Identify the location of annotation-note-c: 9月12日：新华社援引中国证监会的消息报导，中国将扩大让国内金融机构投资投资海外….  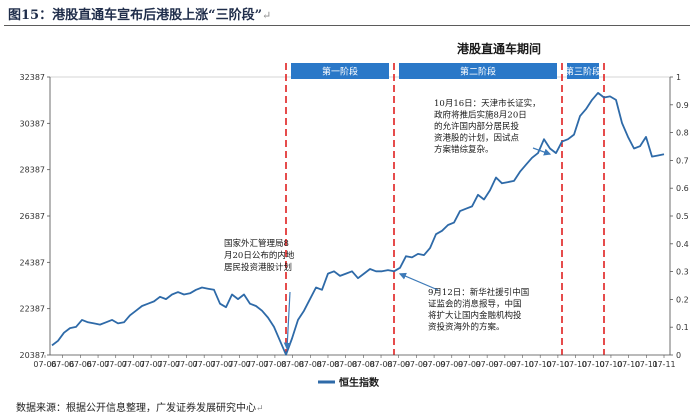
(463, 302).